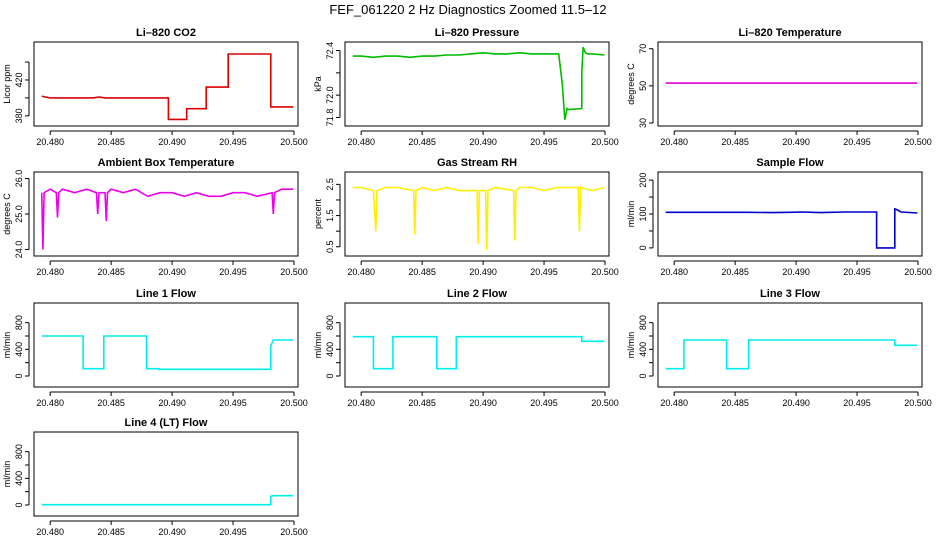 This screenshot has width=936, height=540. What do you see at coordinates (477, 163) in the screenshot?
I see `panel-title: Gas Stream RH` at bounding box center [477, 163].